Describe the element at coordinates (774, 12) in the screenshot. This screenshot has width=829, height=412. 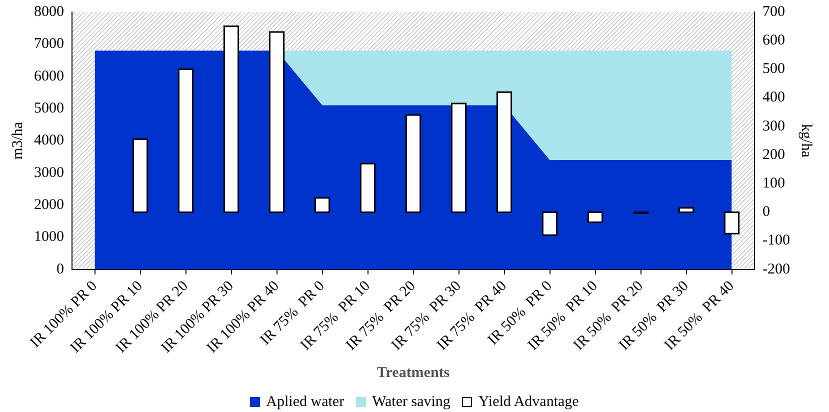
I see `y2-tick-label: 700` at that location.